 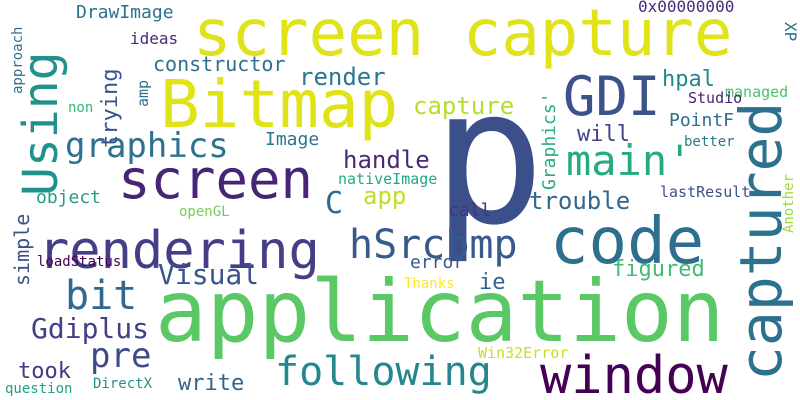 What do you see at coordinates (383, 372) in the screenshot?
I see `word-following: following` at bounding box center [383, 372].